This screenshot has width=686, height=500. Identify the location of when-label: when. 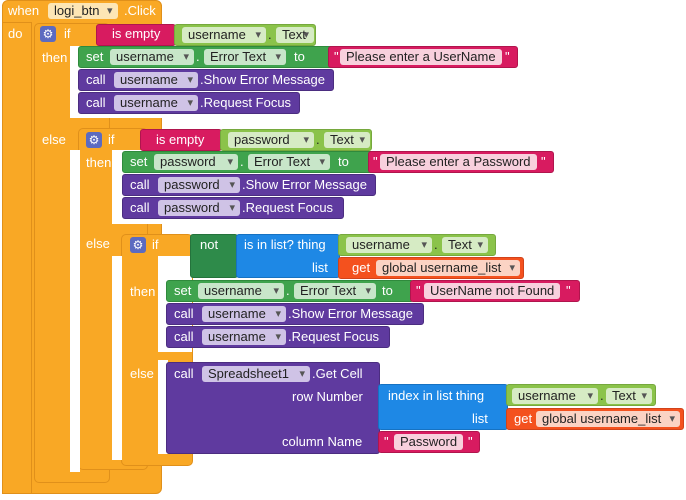
(24, 10).